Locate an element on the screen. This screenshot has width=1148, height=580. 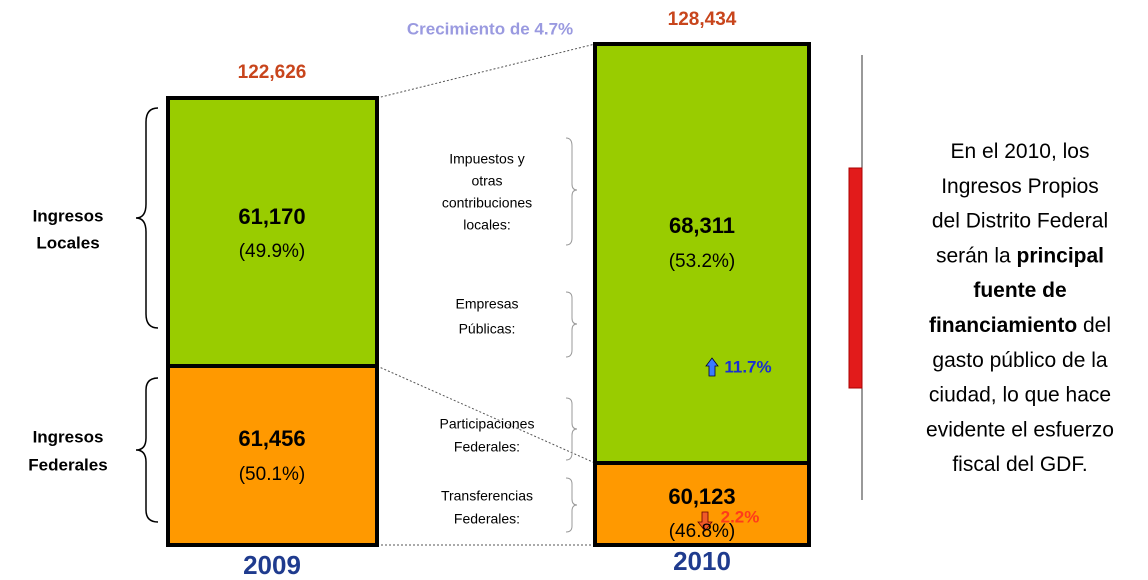
source-label: locales: is located at coordinates (486, 225).